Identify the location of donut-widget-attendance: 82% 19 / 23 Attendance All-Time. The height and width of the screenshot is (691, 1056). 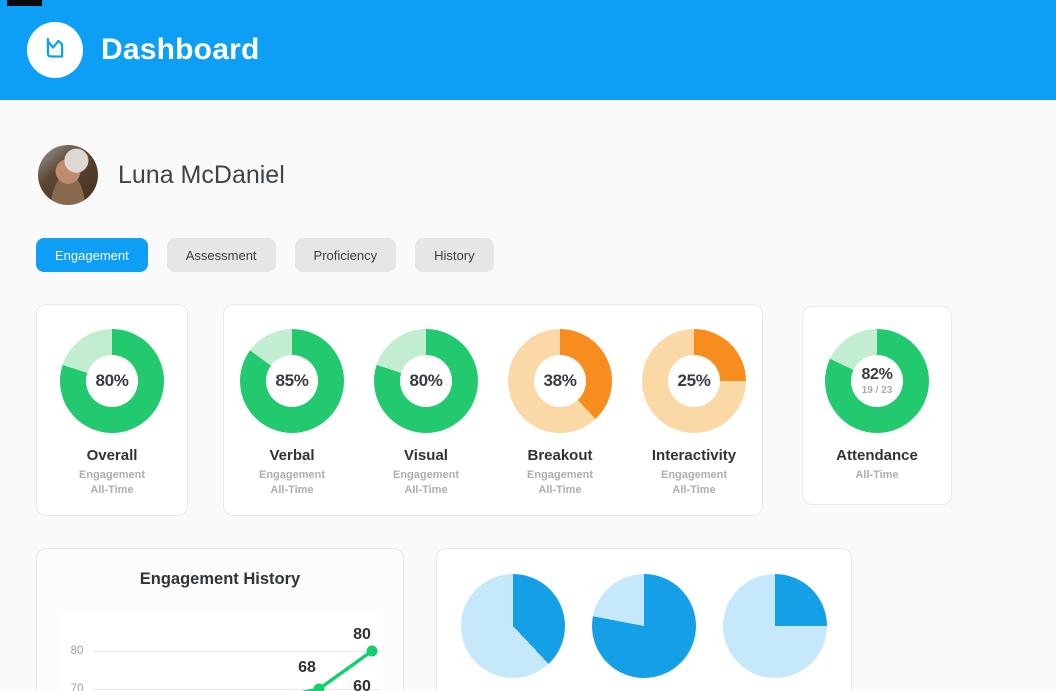
(877, 394).